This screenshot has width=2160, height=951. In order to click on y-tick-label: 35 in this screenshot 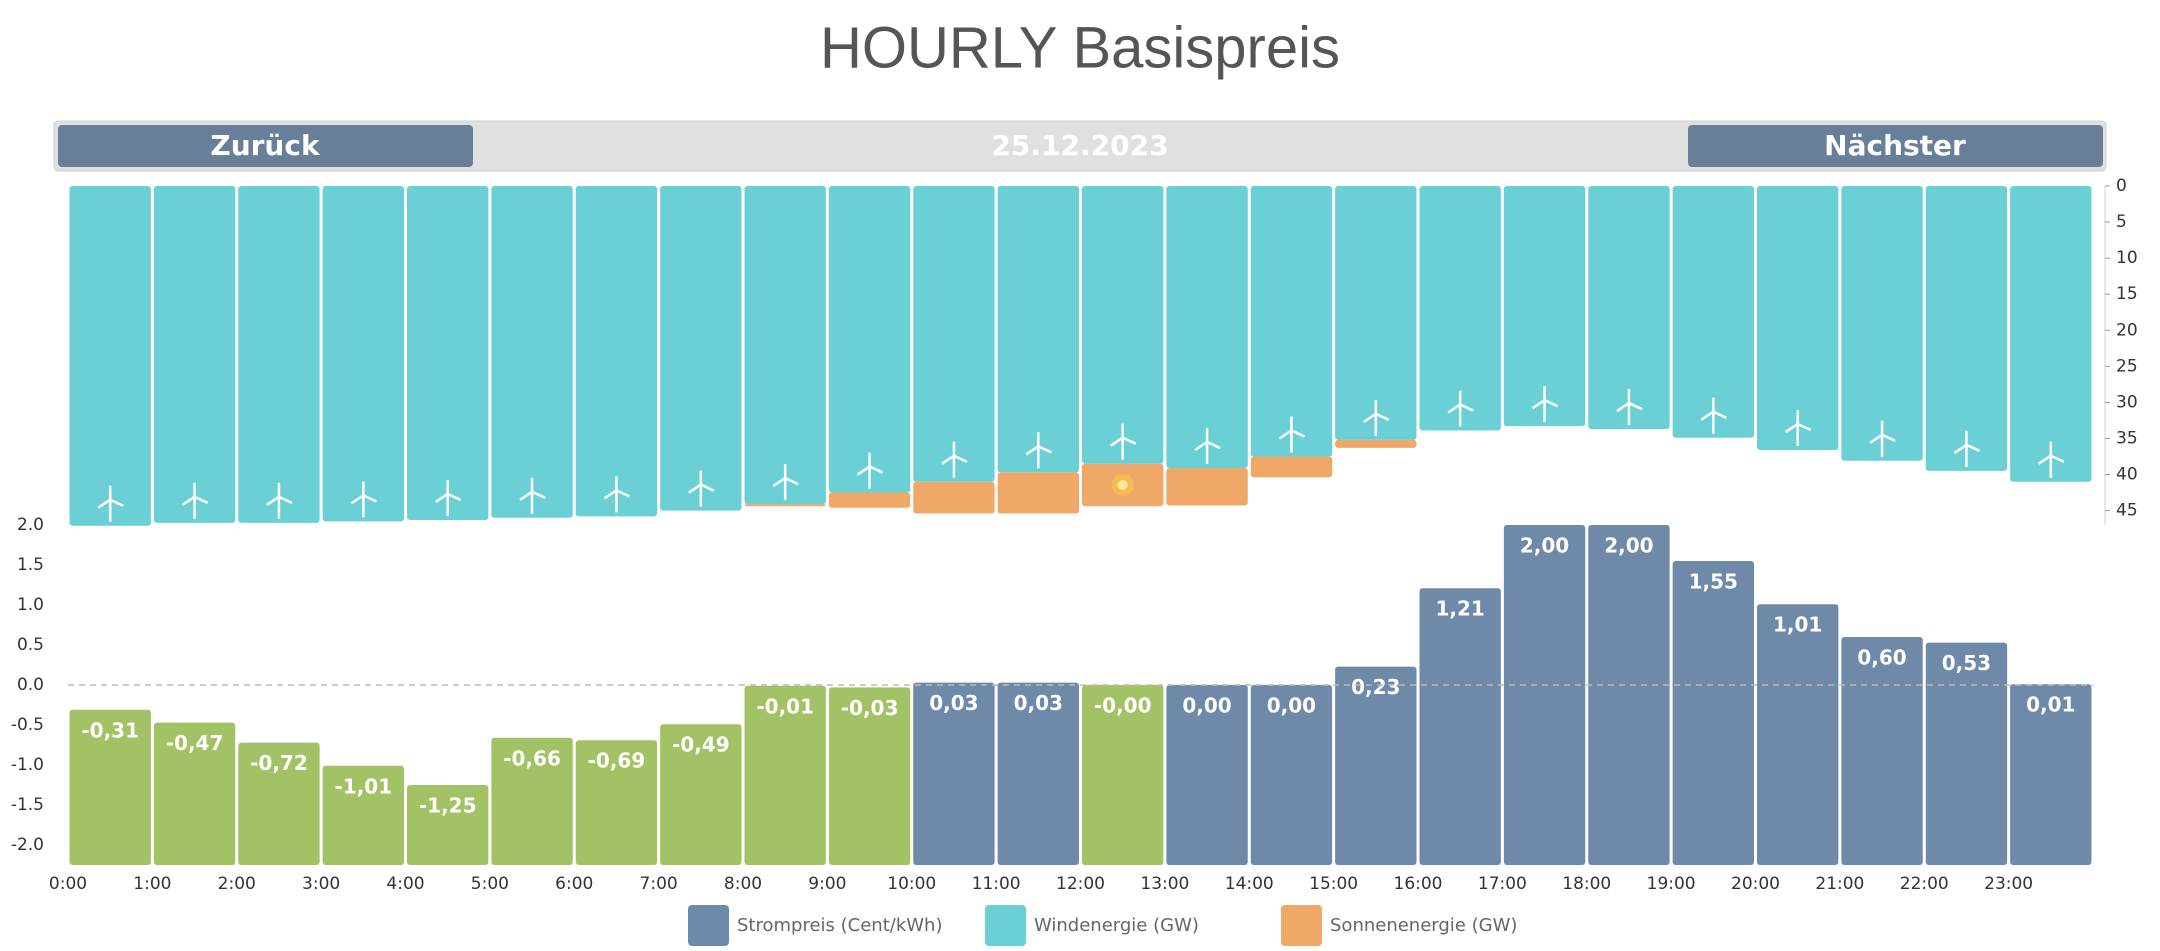, I will do `click(2127, 438)`.